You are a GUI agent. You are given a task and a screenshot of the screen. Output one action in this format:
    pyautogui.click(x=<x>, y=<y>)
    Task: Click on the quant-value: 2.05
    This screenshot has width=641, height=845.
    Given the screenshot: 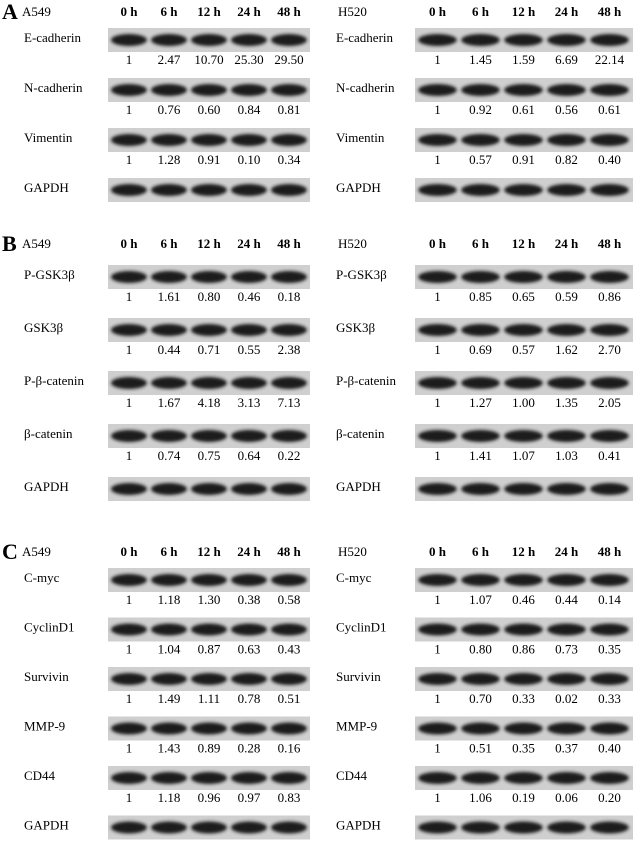 What is the action you would take?
    pyautogui.click(x=609, y=402)
    